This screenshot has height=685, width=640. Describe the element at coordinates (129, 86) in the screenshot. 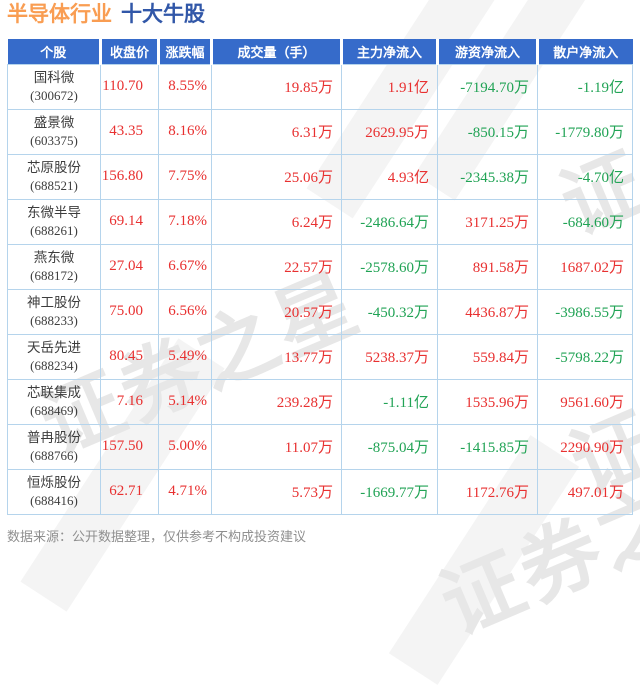

I see `value-cell: 110.70` at that location.